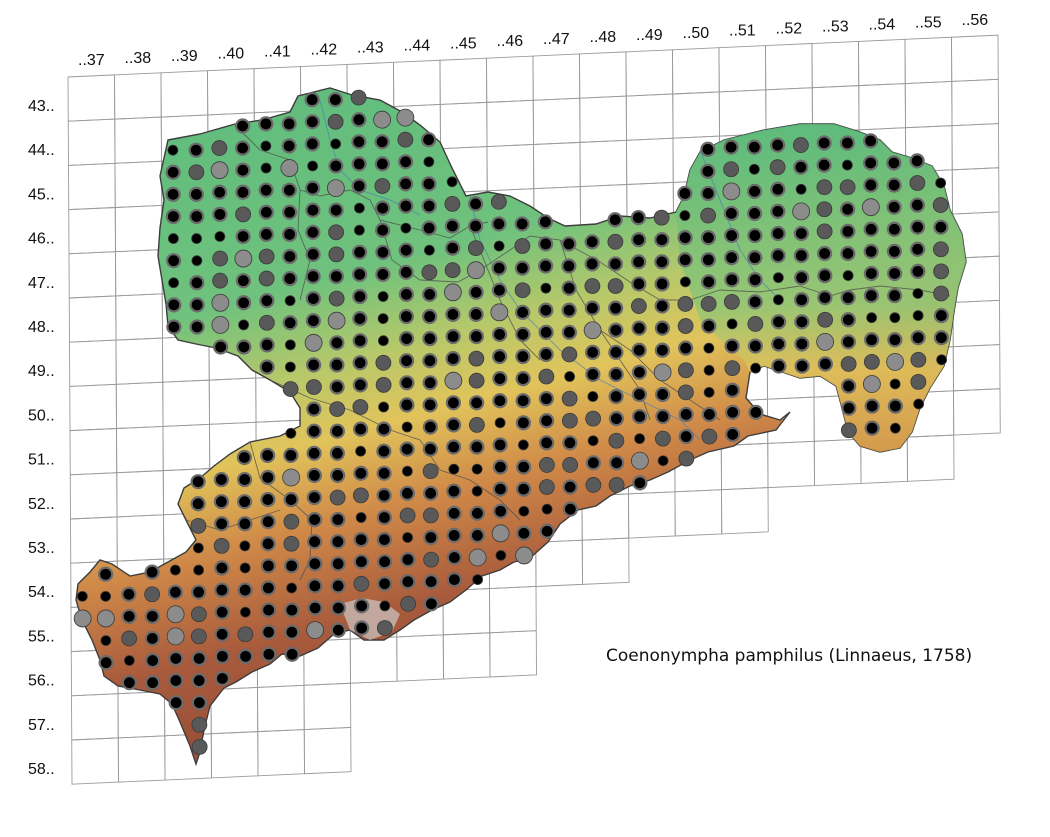  What do you see at coordinates (41, 283) in the screenshot?
I see `row-label: 47..` at bounding box center [41, 283].